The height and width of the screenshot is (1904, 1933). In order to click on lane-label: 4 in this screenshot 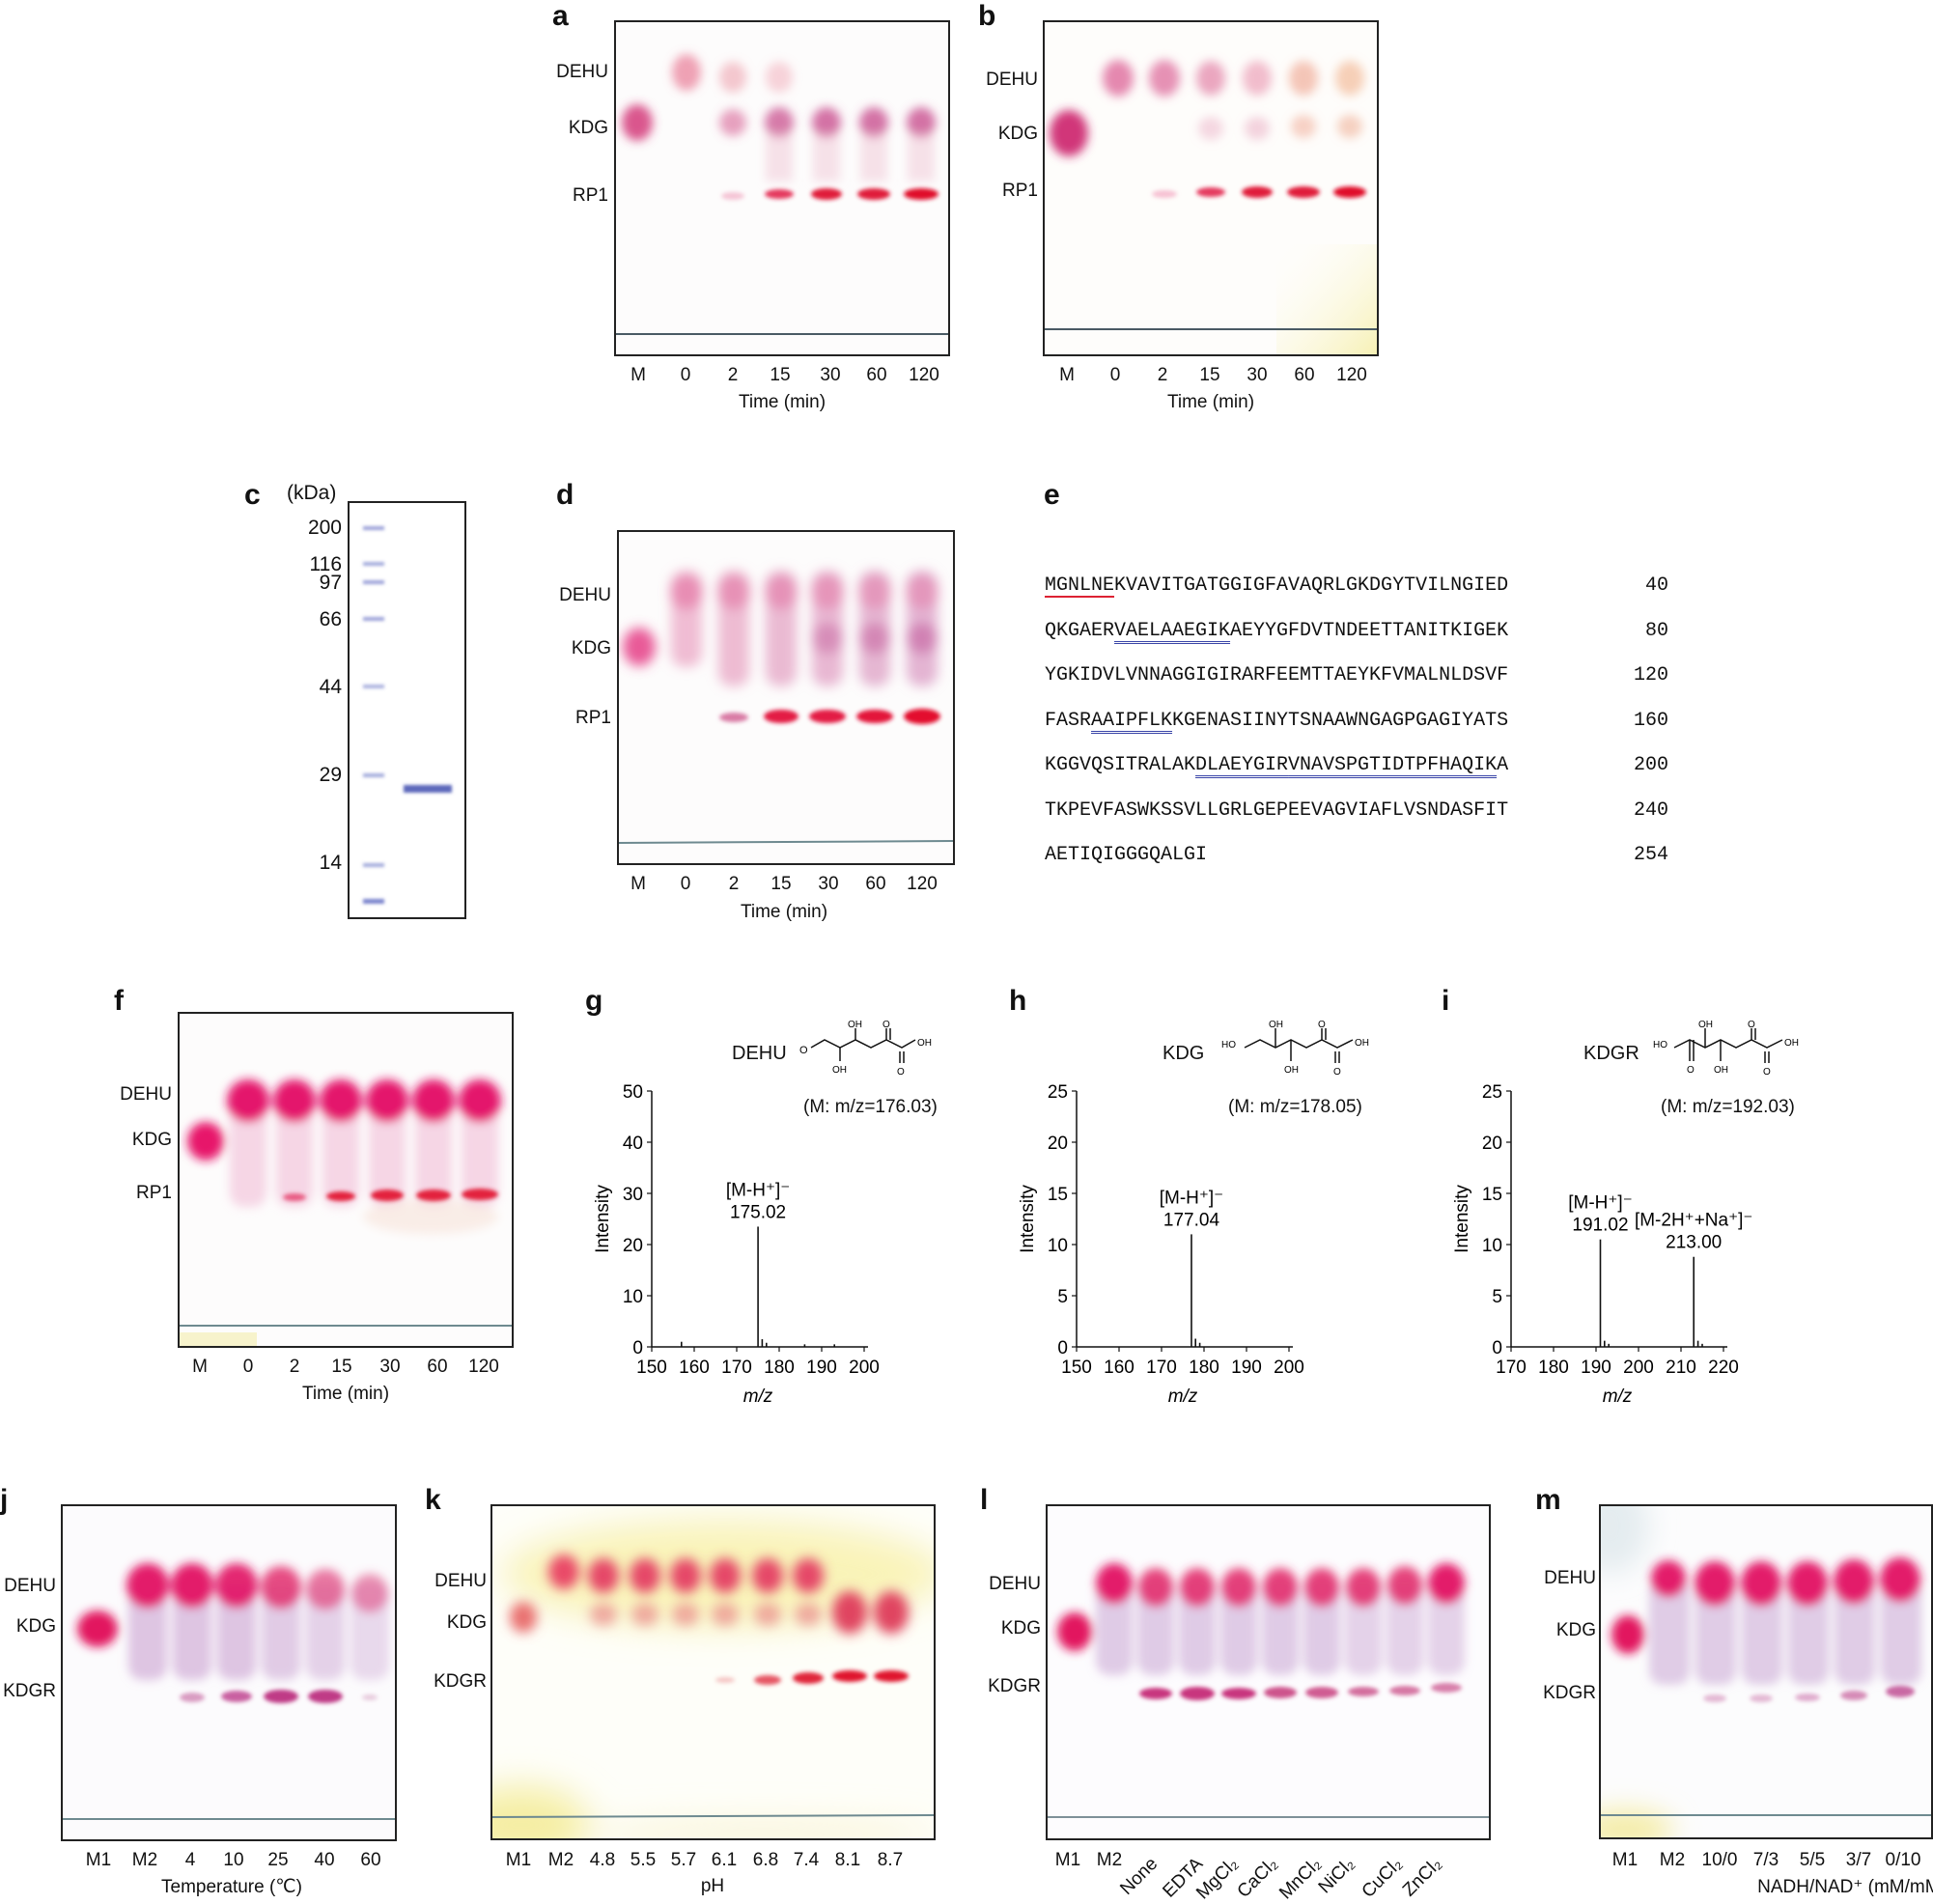, I will do `click(190, 1860)`.